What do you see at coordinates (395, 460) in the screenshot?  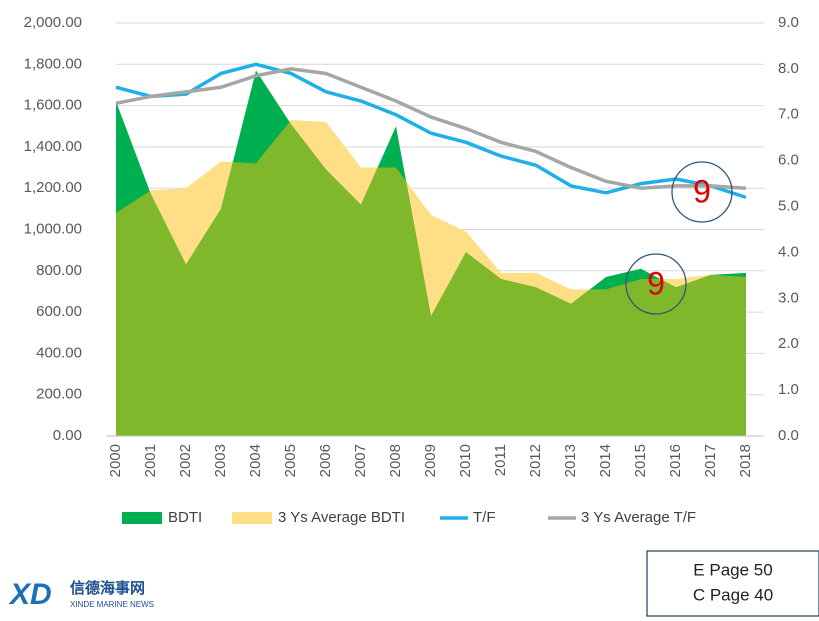 I see `x-tick-label: 2008` at bounding box center [395, 460].